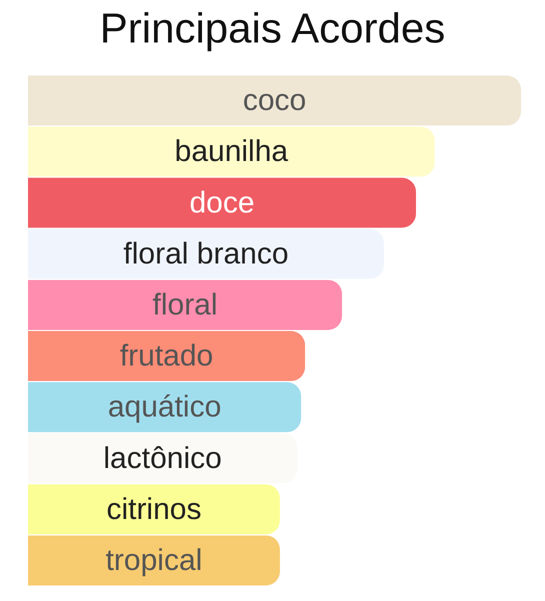 The width and height of the screenshot is (545, 601). I want to click on y-tick-label: floral, so click(185, 305).